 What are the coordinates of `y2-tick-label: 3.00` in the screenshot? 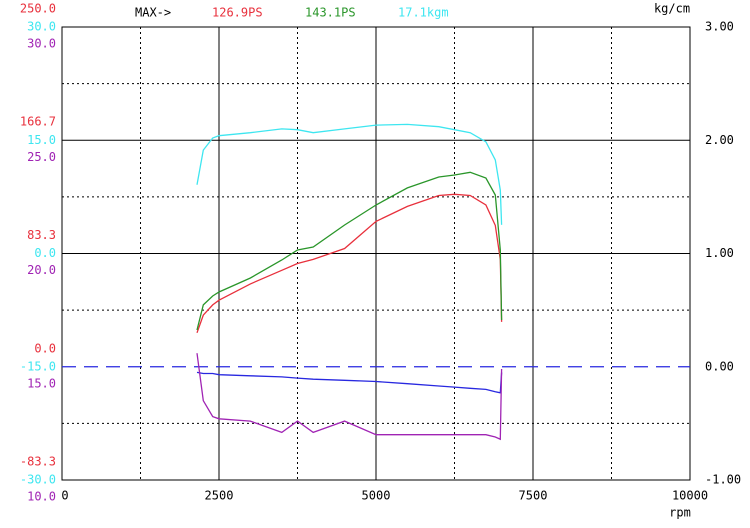 It's located at (719, 27).